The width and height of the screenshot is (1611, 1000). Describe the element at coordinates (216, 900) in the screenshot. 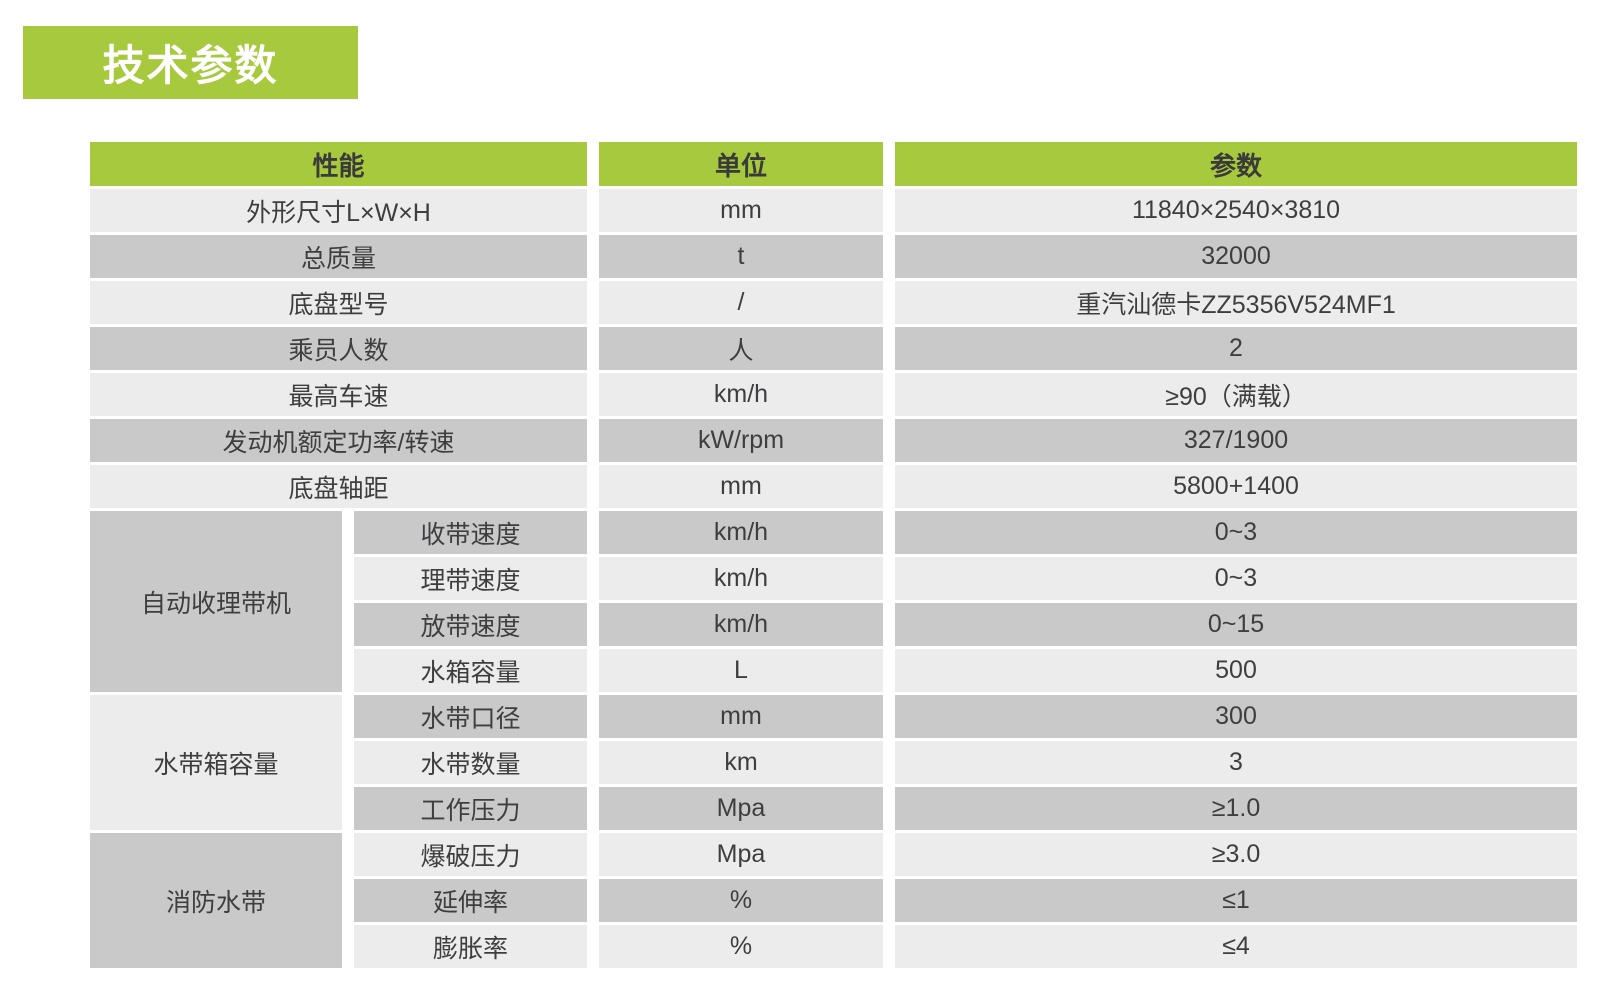

I see `group-label: 消防水带` at that location.